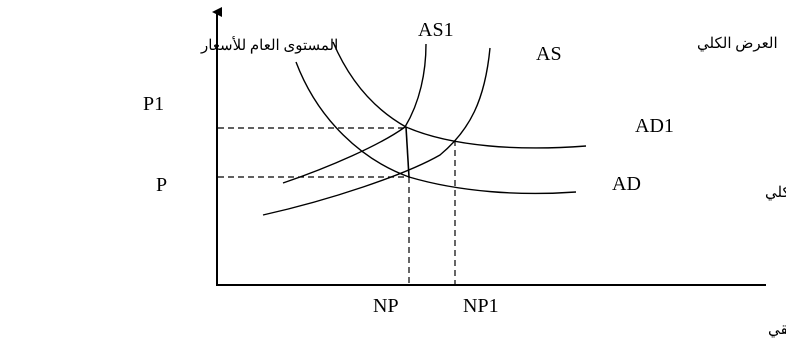  Describe the element at coordinates (775, 193) in the screenshot. I see `demand-title: الطلب الكلي` at that location.